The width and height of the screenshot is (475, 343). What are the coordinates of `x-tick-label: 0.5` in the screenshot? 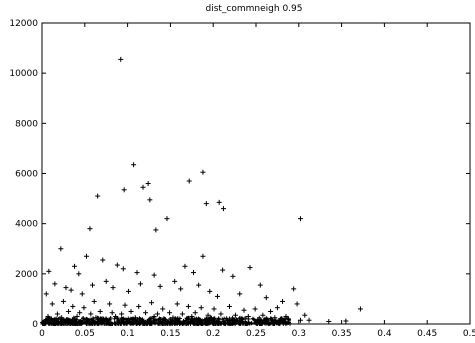 It's located at (469, 334).